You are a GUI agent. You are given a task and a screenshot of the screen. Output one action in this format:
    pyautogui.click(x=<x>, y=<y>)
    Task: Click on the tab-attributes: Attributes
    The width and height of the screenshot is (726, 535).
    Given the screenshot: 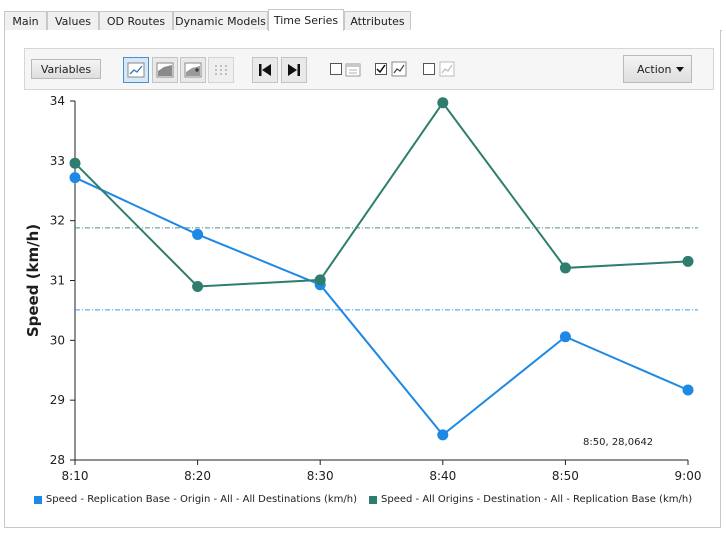 What is the action you would take?
    pyautogui.click(x=377, y=20)
    